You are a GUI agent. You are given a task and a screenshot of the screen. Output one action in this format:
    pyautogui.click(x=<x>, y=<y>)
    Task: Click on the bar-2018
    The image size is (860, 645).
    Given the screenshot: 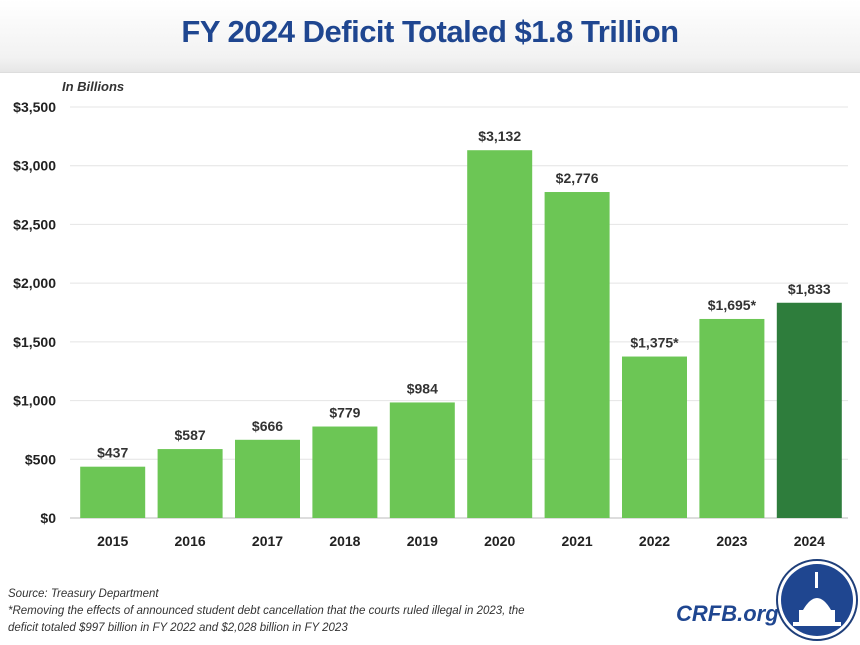 What is the action you would take?
    pyautogui.click(x=345, y=472)
    